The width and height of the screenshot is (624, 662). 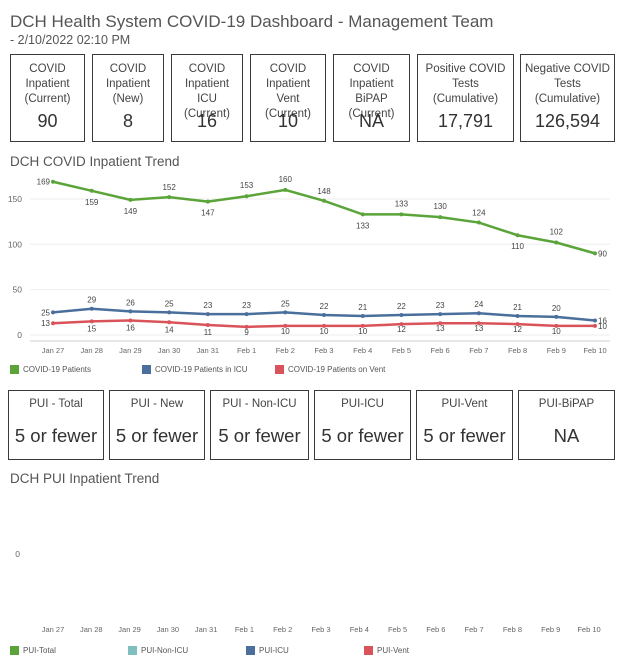 I want to click on legend-label: PUI-Vent, so click(x=393, y=650).